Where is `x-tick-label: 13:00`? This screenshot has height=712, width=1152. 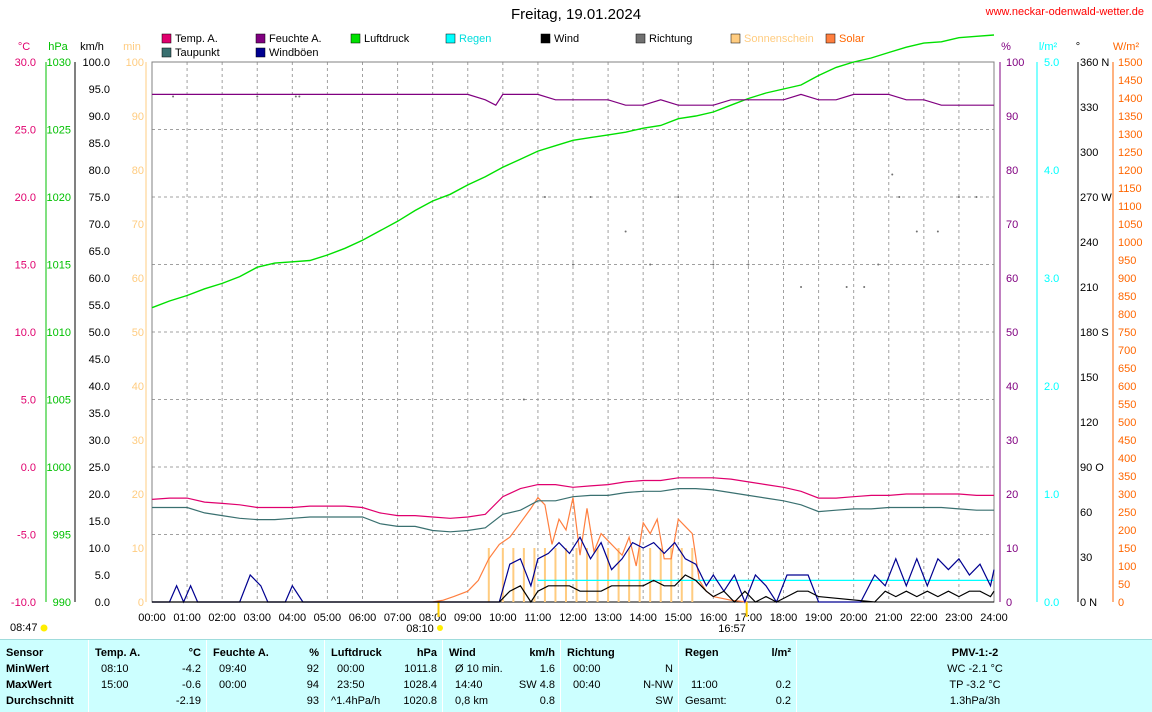
x-tick-label: 13:00 is located at coordinates (608, 618).